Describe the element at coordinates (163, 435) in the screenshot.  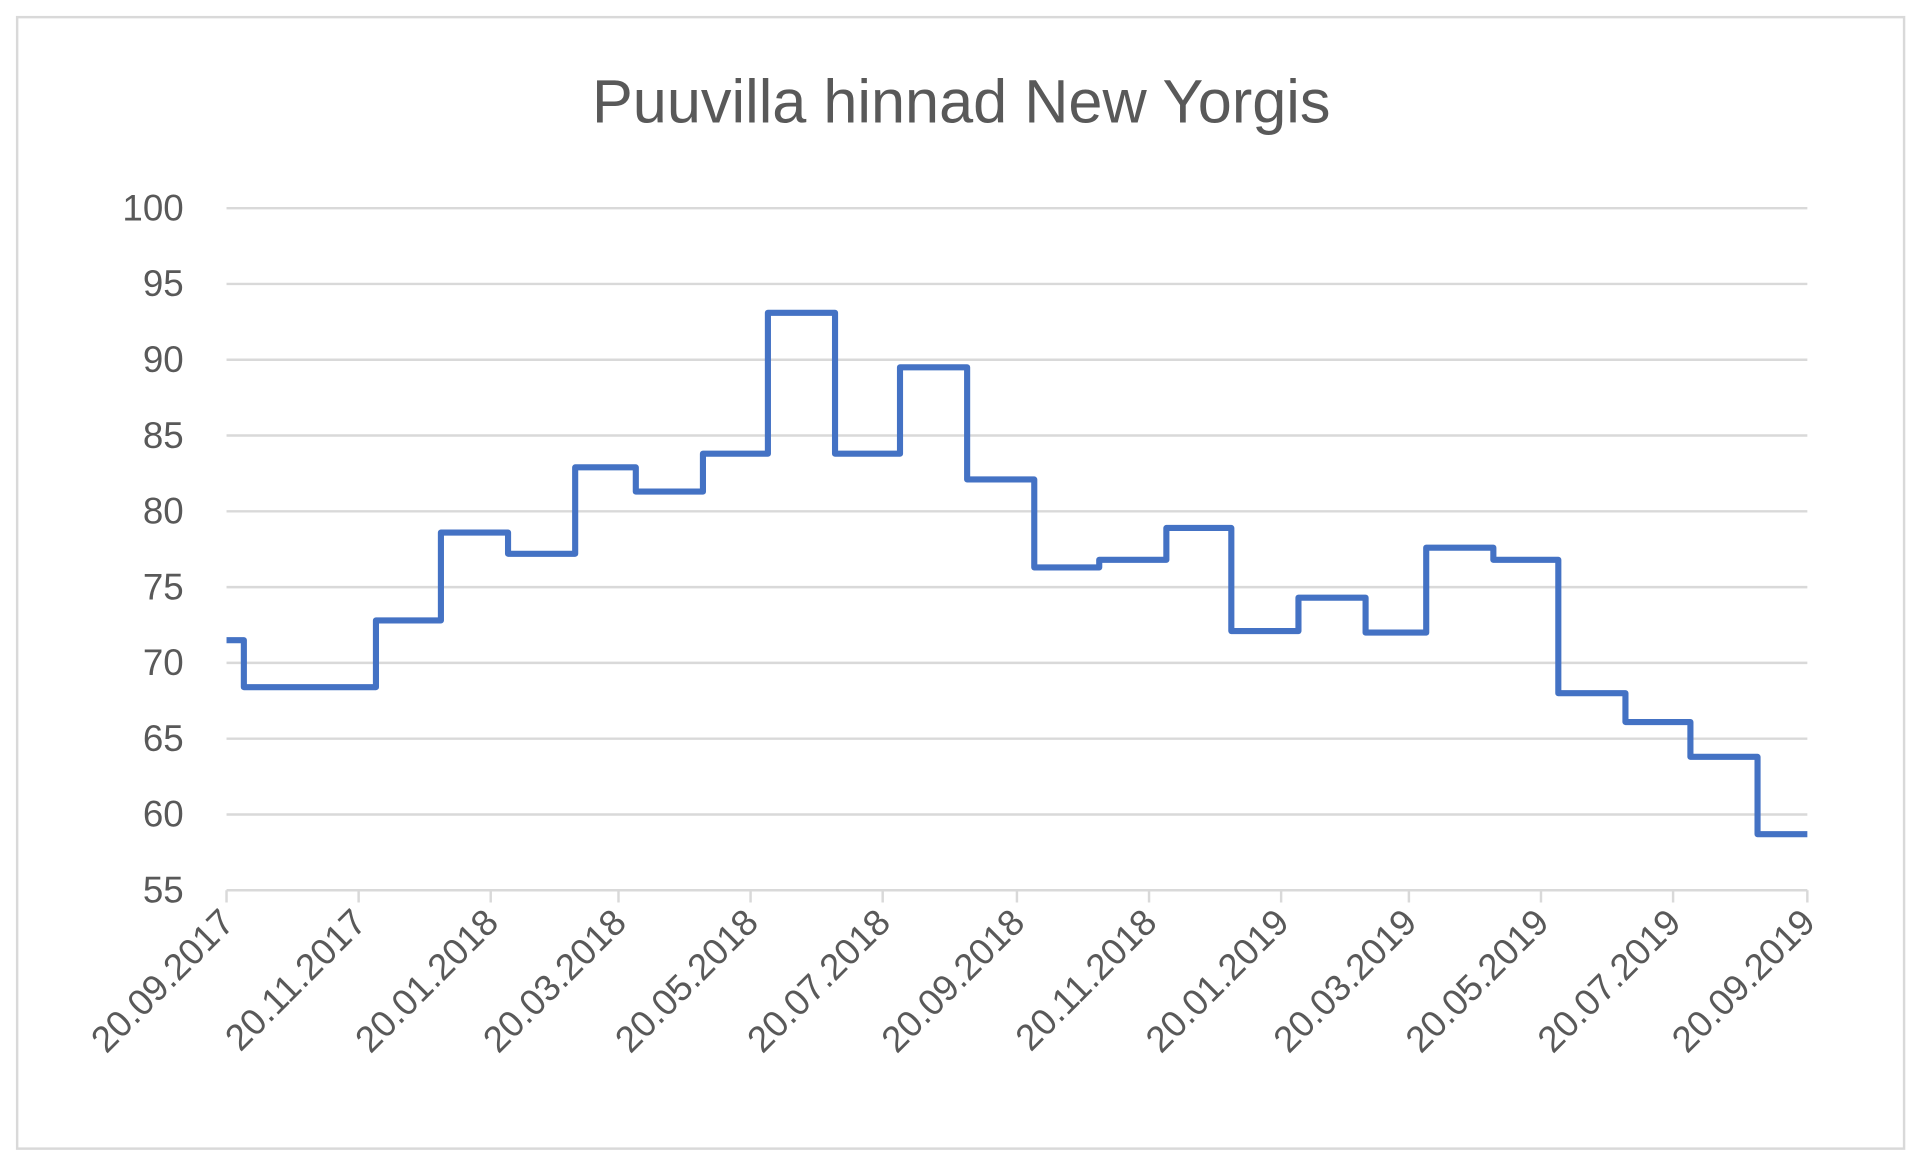
I see `y-tick-label: 85` at that location.